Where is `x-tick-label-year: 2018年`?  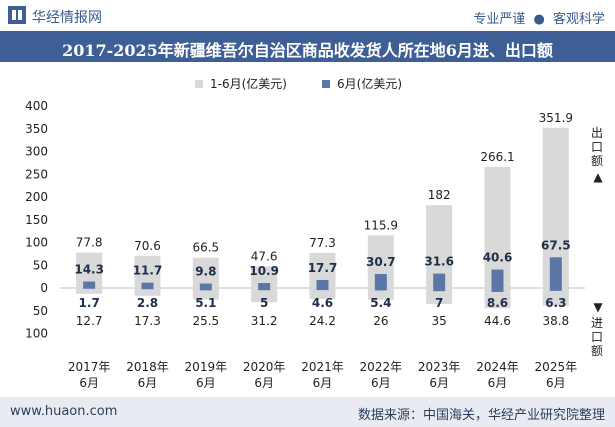
x-tick-label-year: 2018年 is located at coordinates (147, 367).